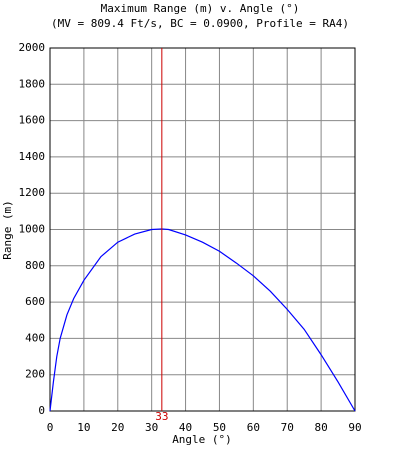 This screenshot has height=462, width=405. I want to click on y-tick-label: 1800, so click(32, 83).